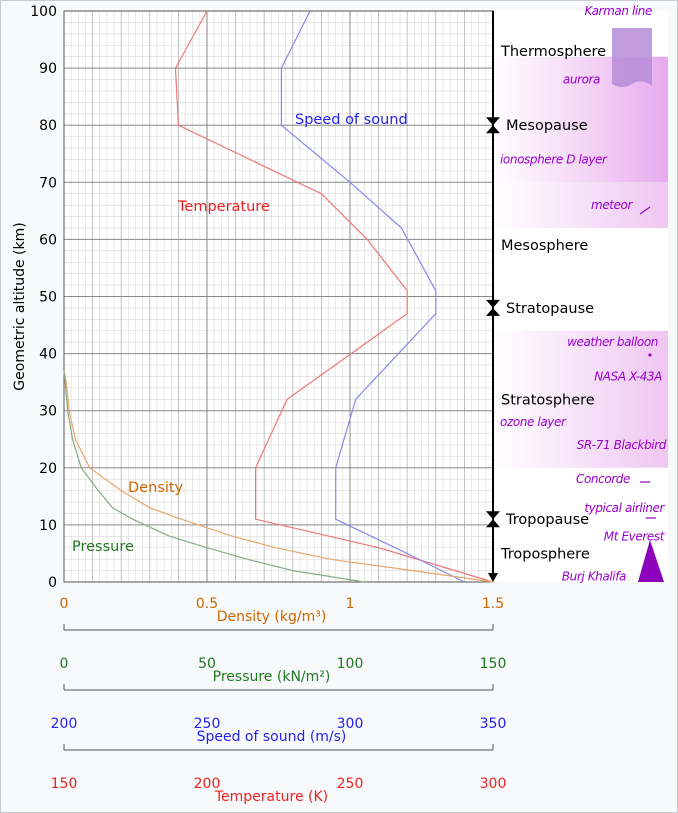  Describe the element at coordinates (547, 126) in the screenshot. I see `boundary-label: Mesopause` at that location.